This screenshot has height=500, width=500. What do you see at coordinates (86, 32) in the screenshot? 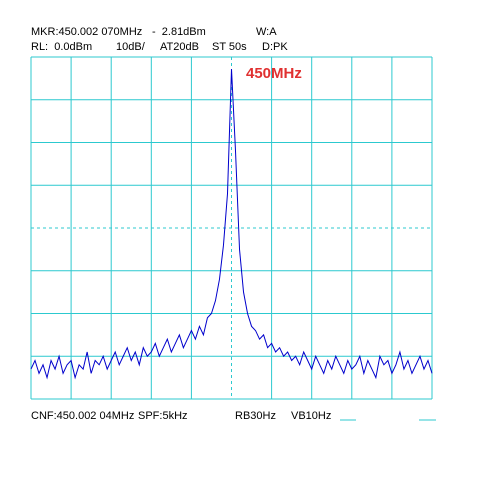
I see `marker-freq: MKR:450.002 070MHz` at bounding box center [86, 32].